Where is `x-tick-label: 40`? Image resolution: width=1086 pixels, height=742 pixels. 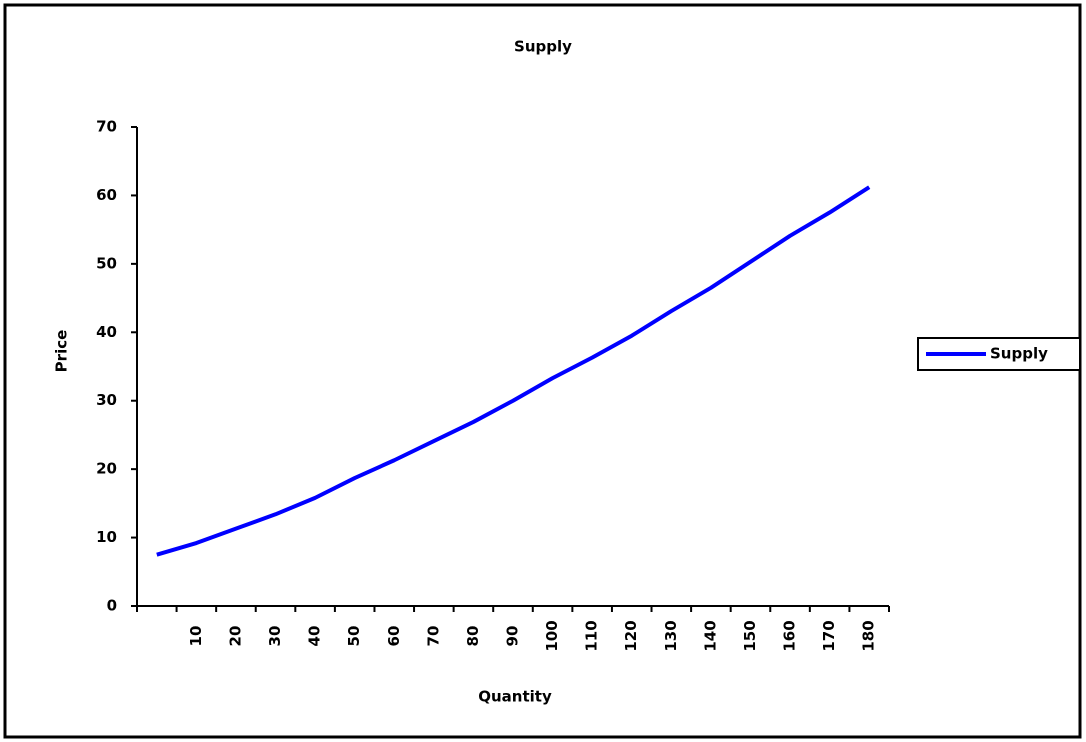 x-tick-label: 40 is located at coordinates (315, 636).